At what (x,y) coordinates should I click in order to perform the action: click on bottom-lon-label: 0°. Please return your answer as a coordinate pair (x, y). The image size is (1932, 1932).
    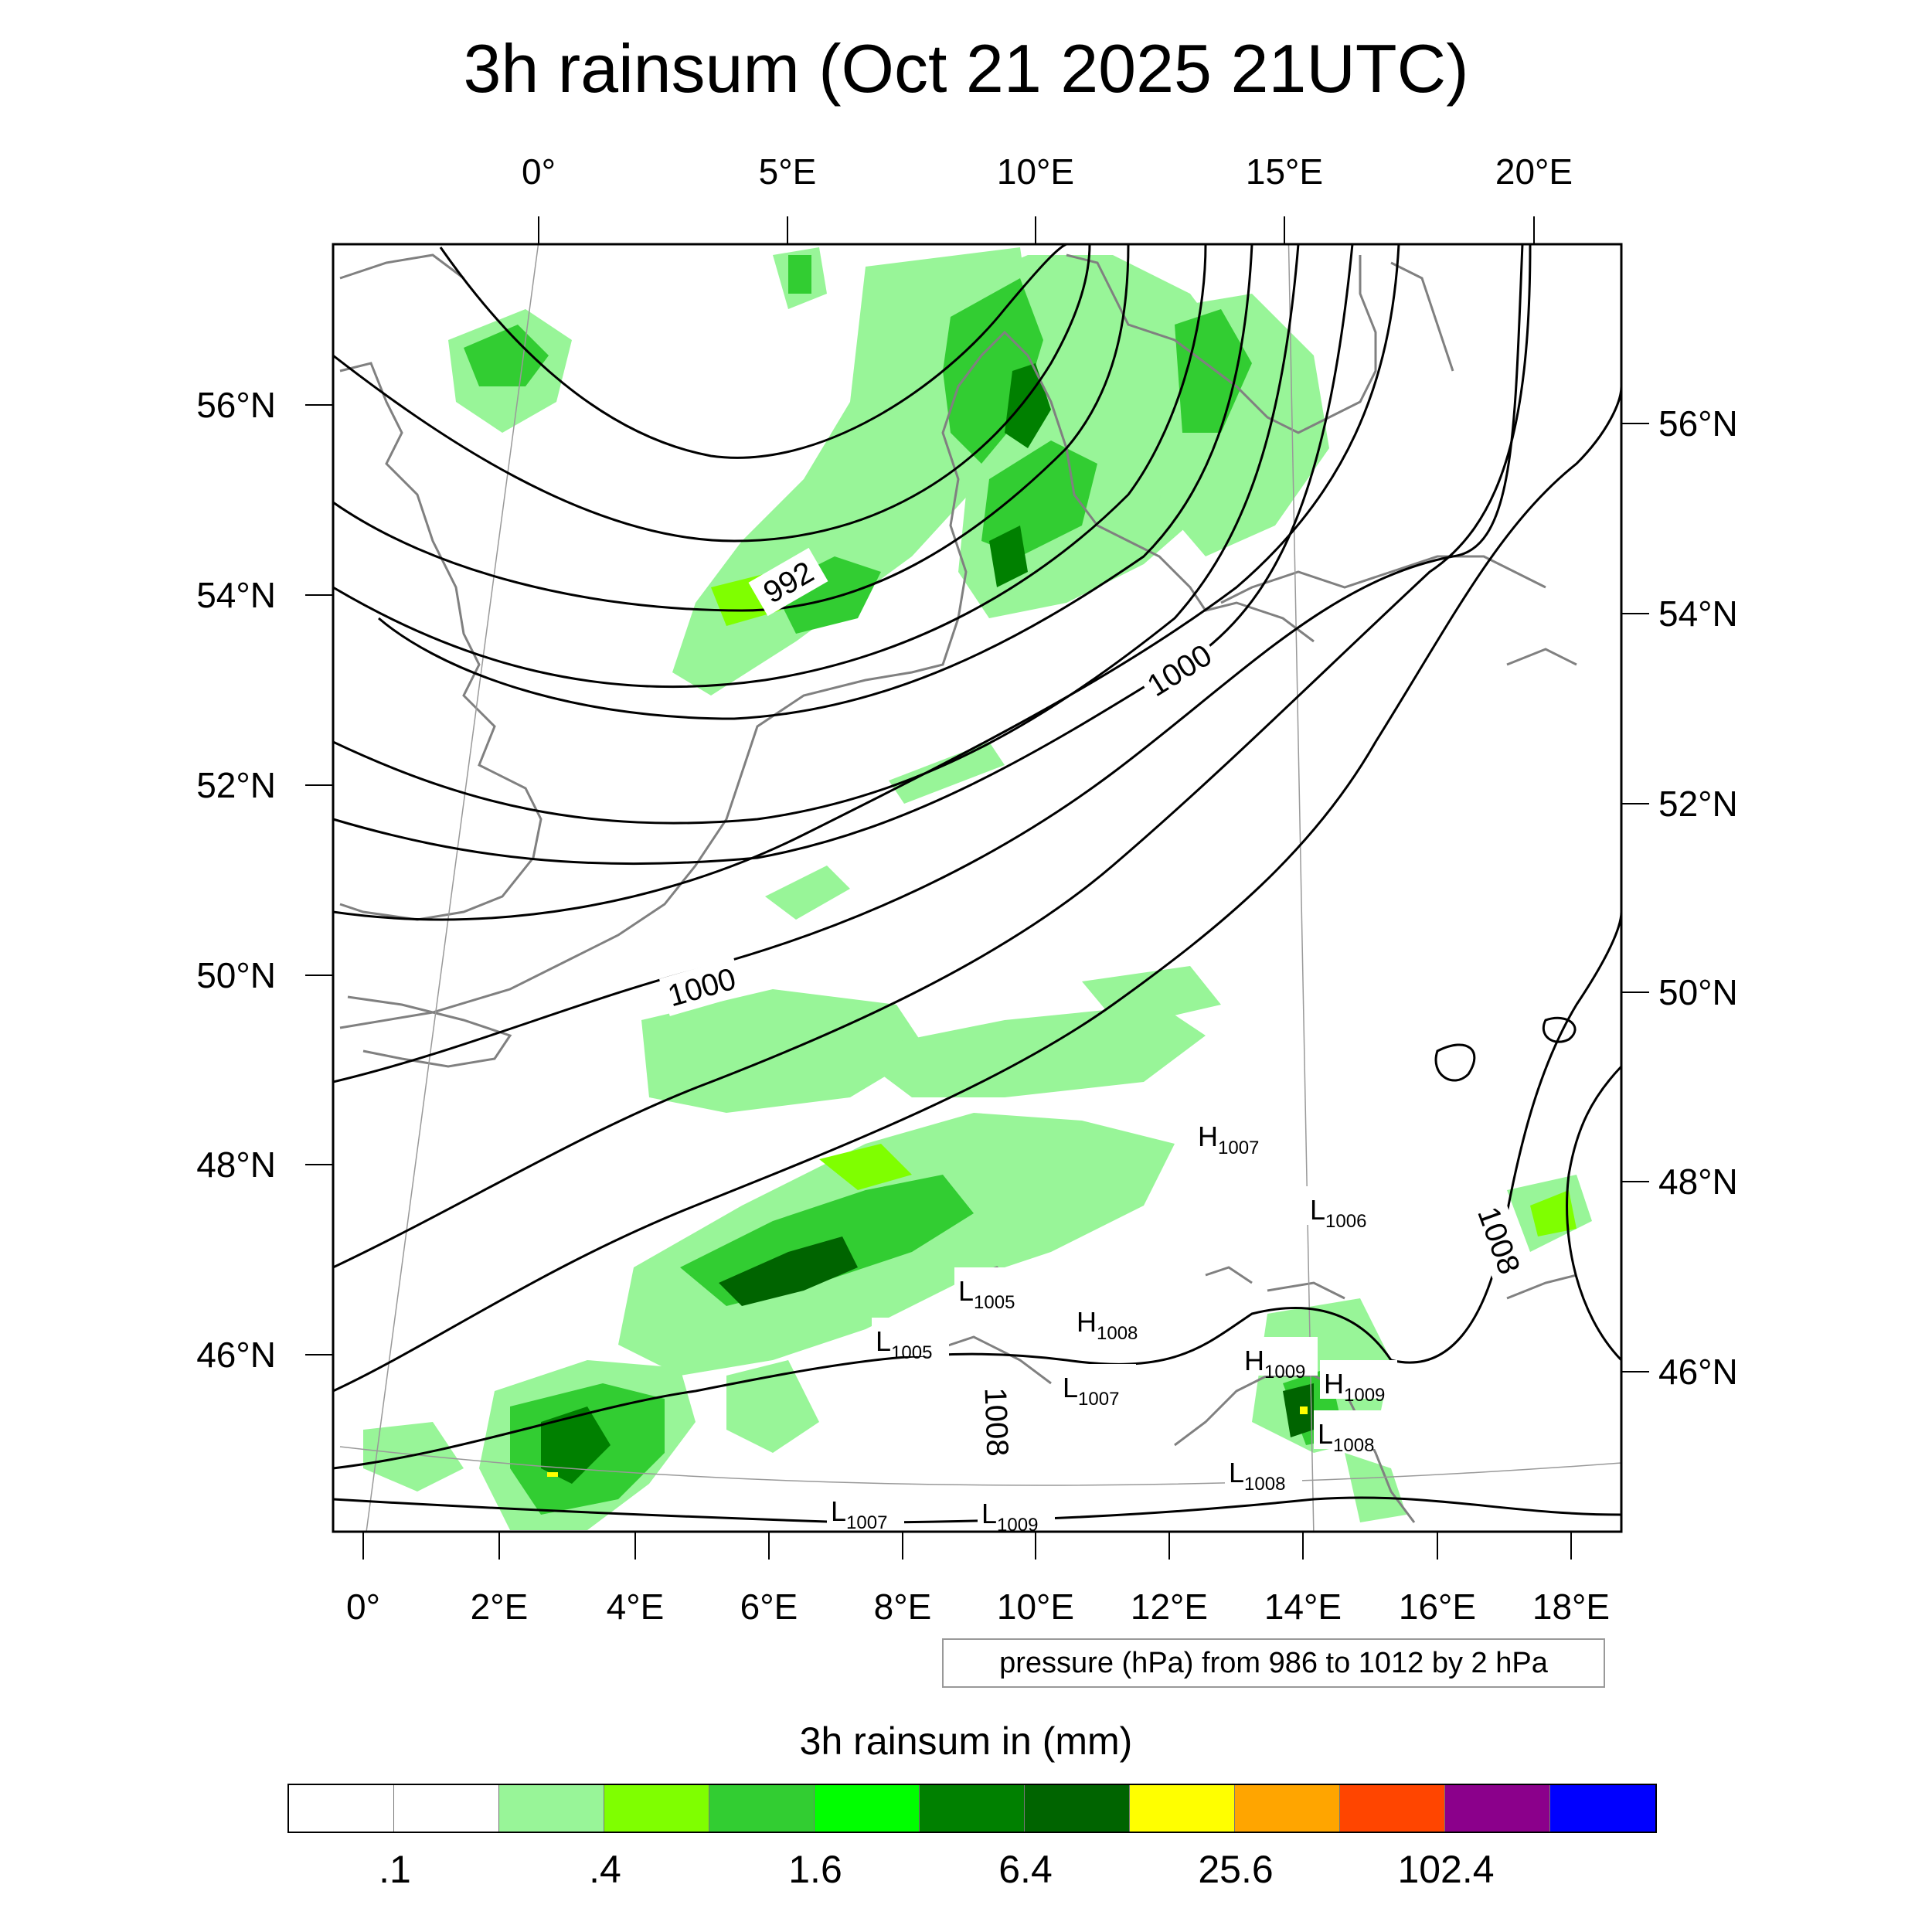
    Looking at the image, I should click on (363, 1607).